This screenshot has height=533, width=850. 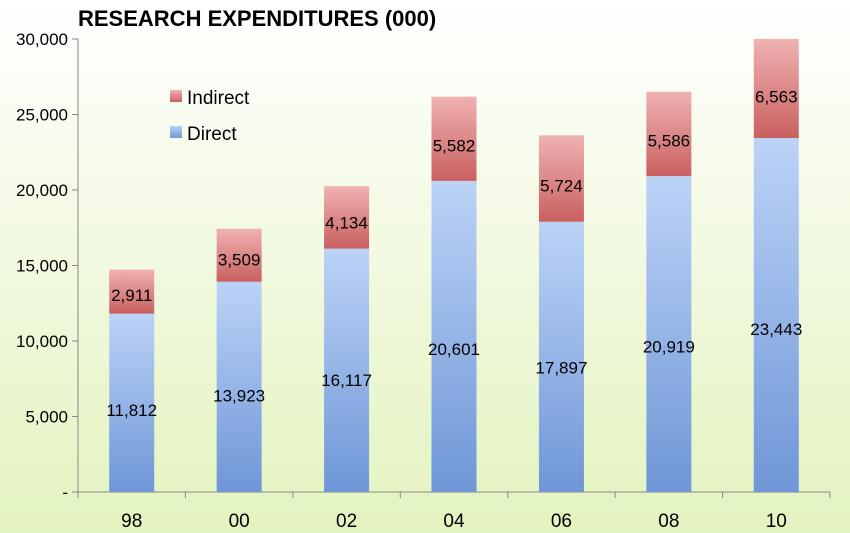 I want to click on data-label-indirect: 3,509, so click(x=239, y=260).